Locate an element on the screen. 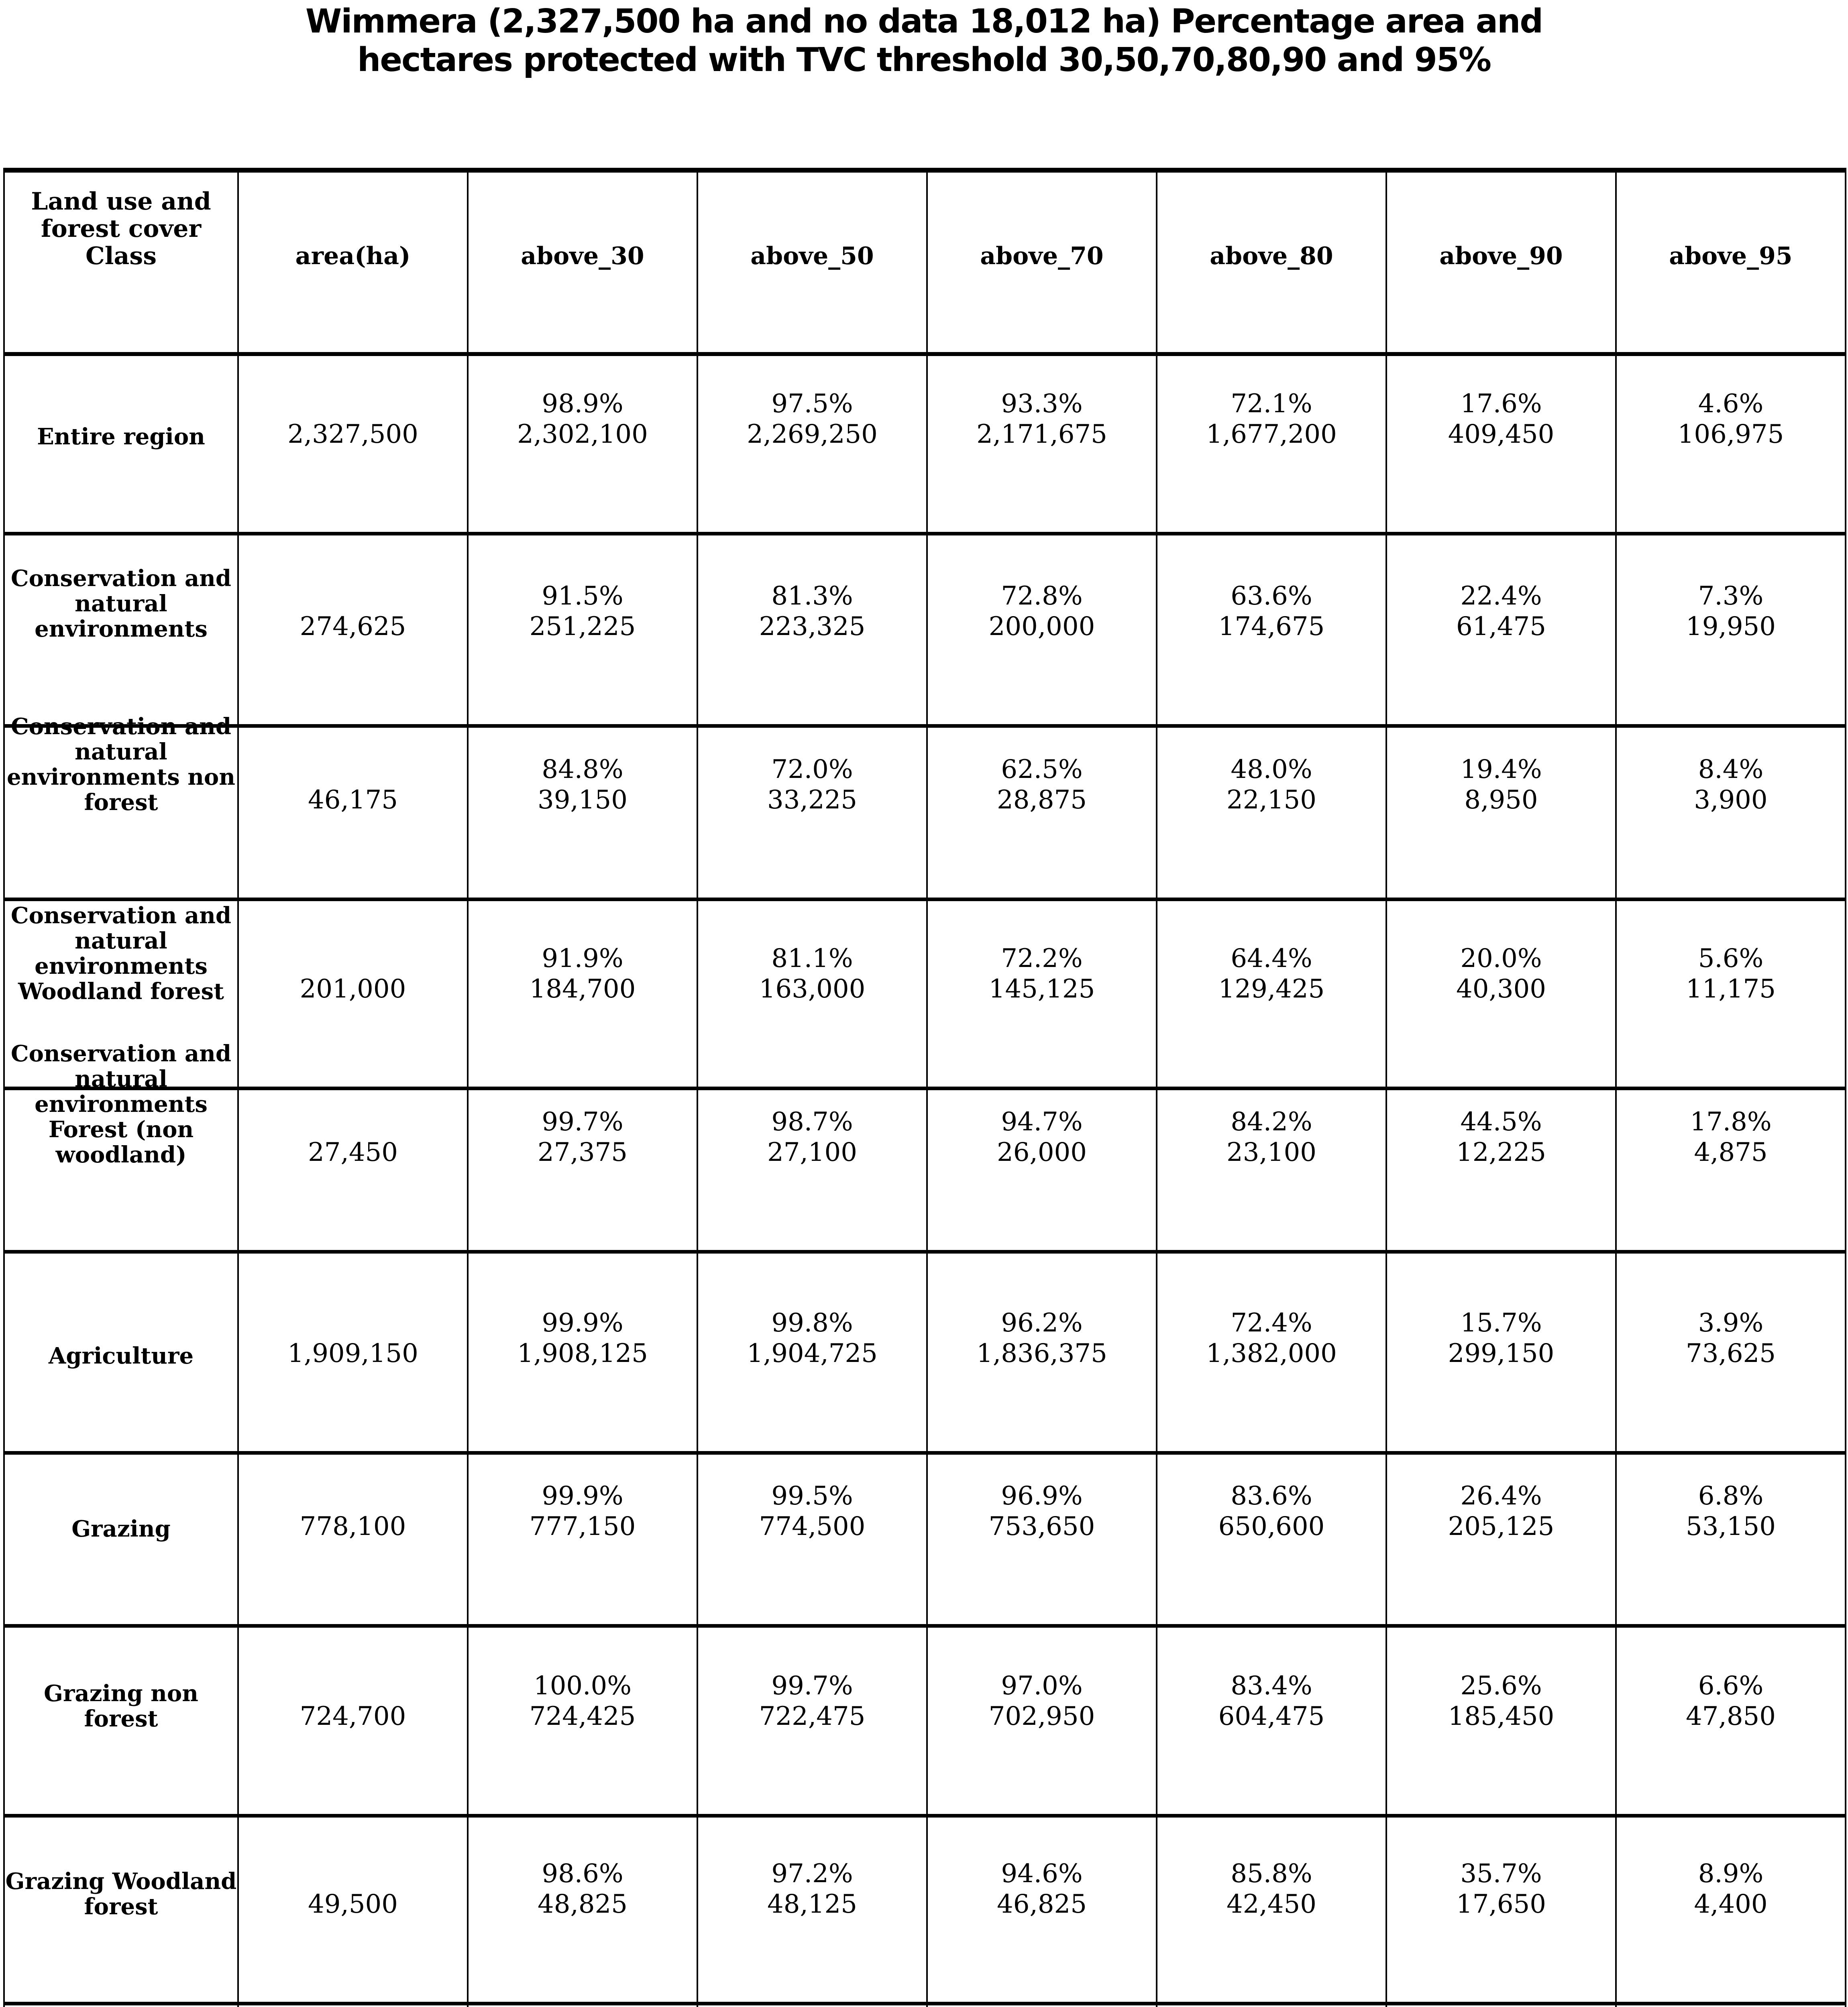 The image size is (1848, 2007). ha-value: 48,825 is located at coordinates (583, 1904).